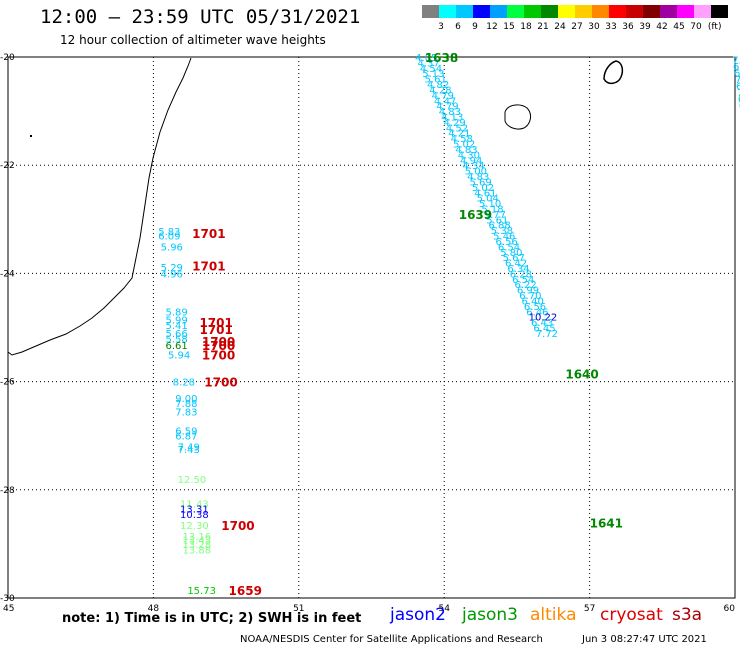 The width and height of the screenshot is (740, 650). Describe the element at coordinates (194, 515) in the screenshot. I see `wave-height-label: 10.38` at that location.